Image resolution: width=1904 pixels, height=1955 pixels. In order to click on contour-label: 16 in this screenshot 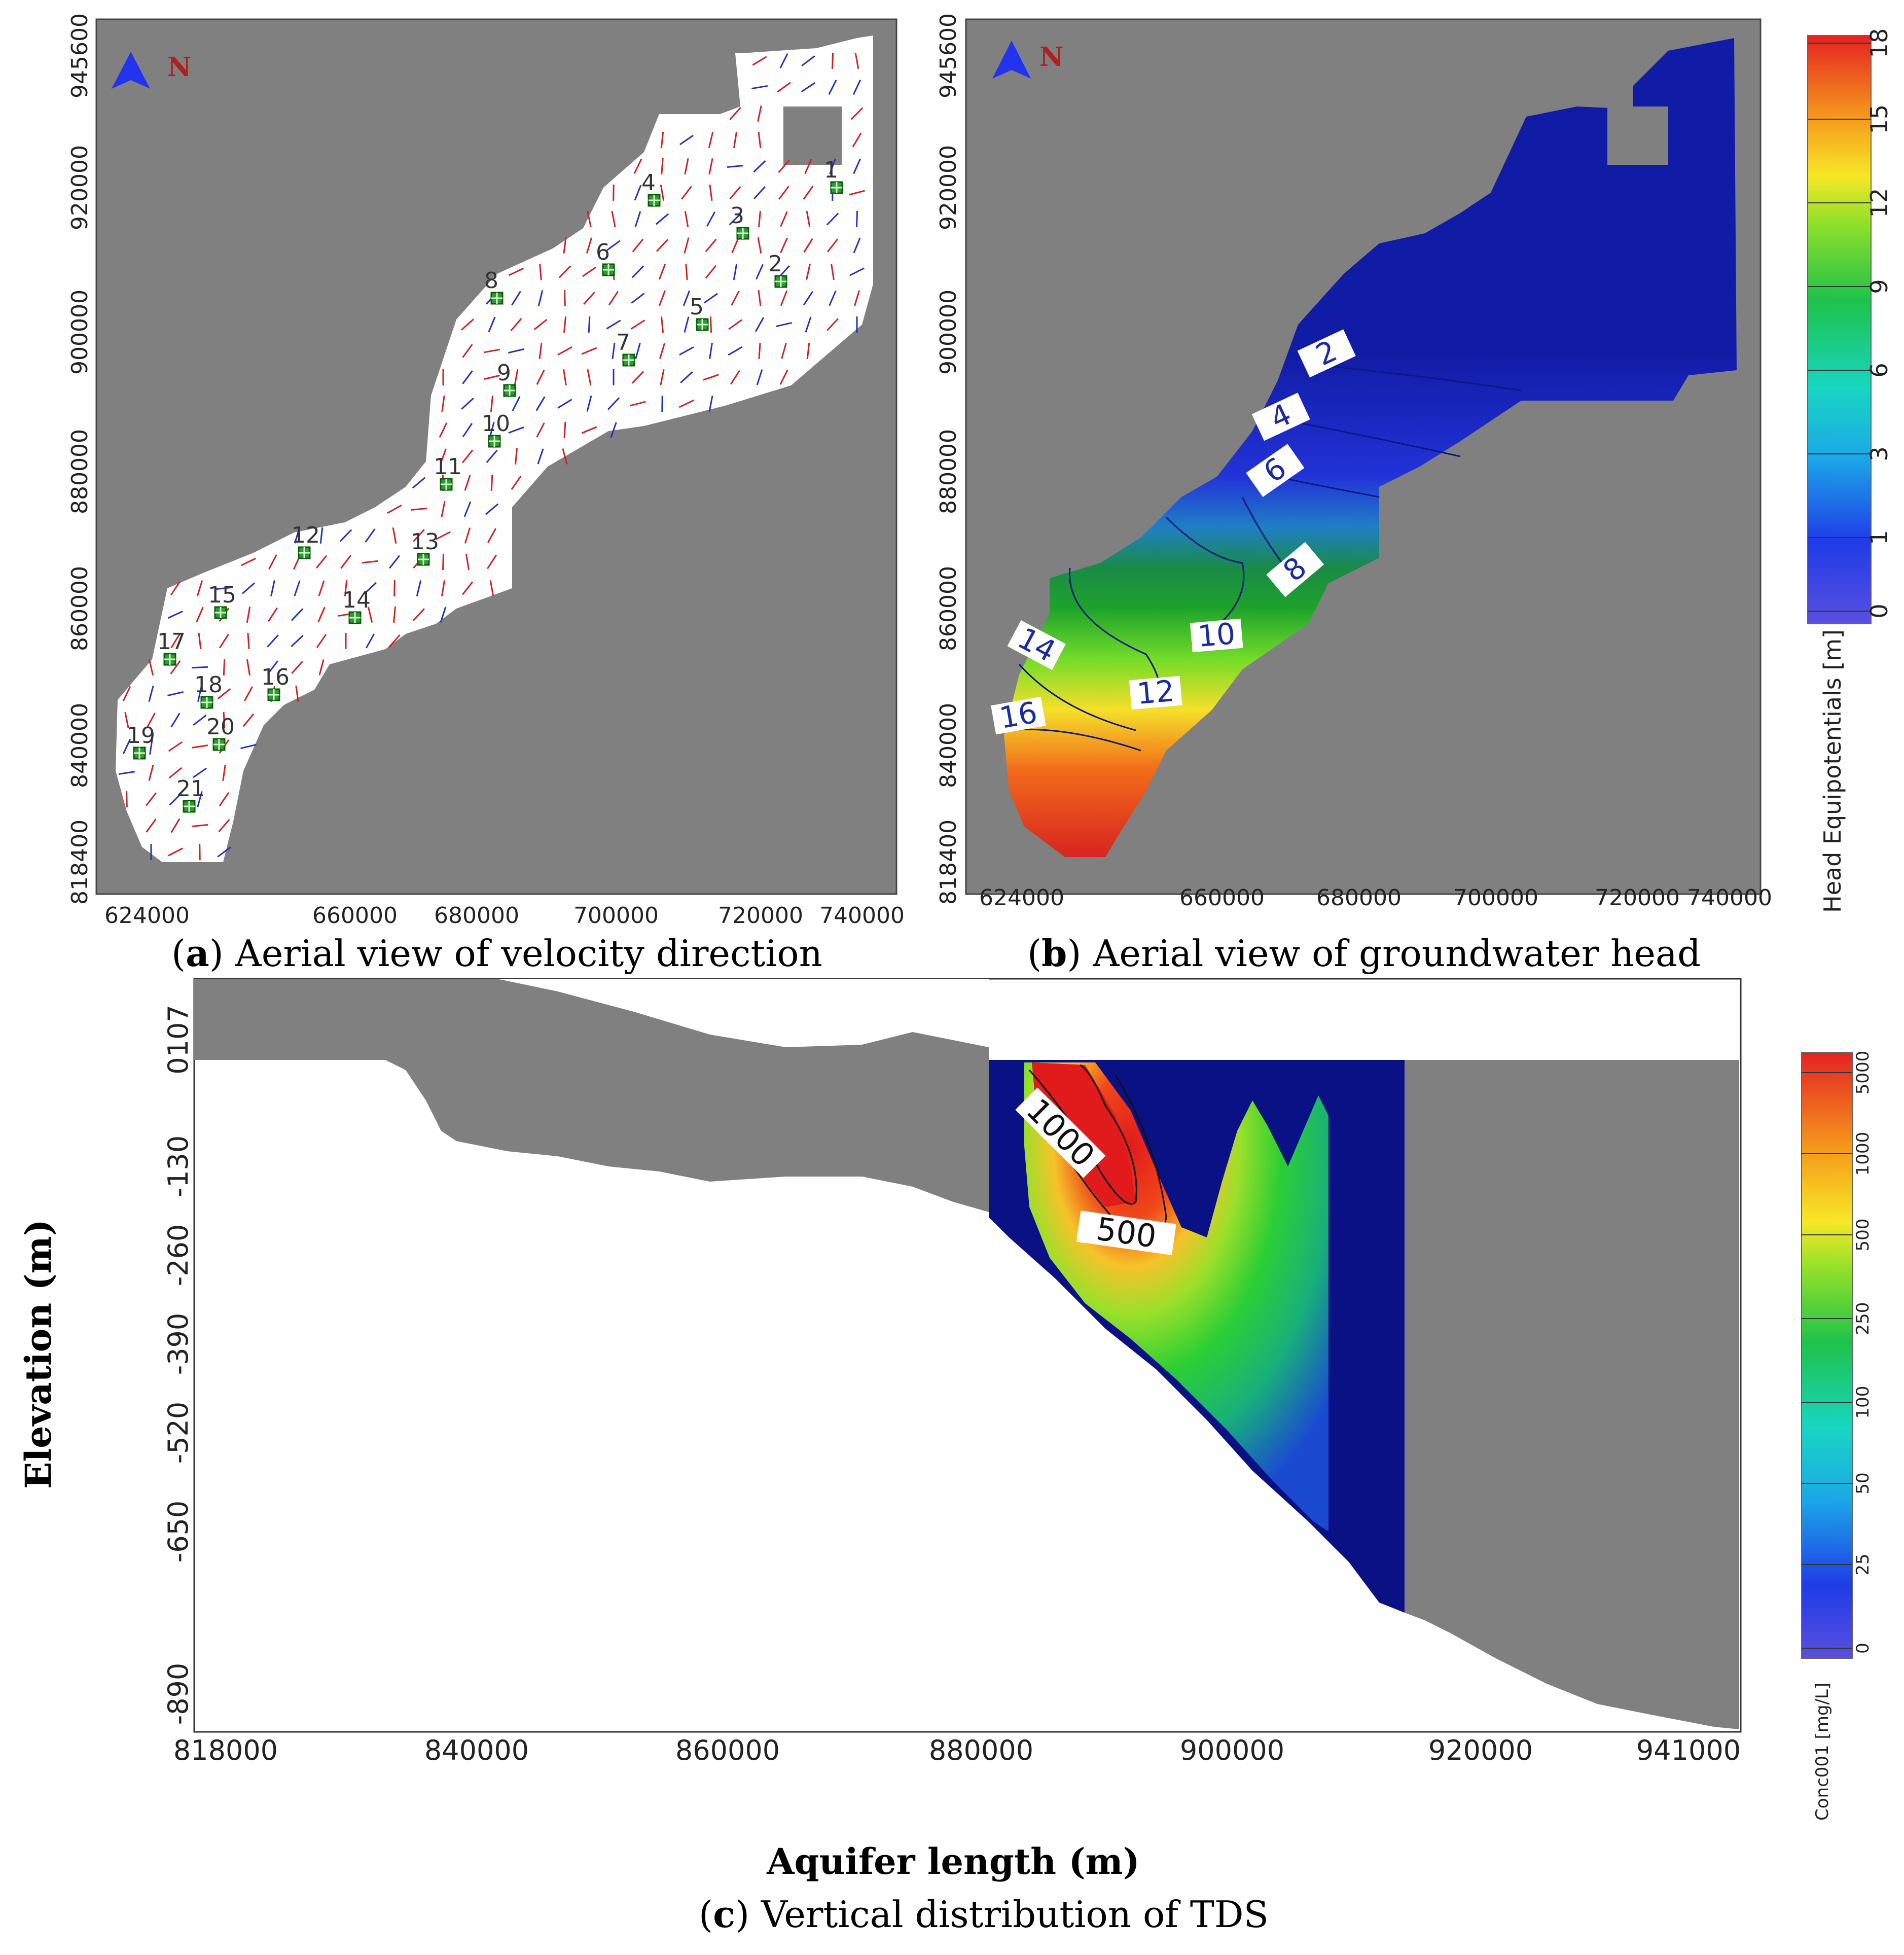, I will do `click(1018, 715)`.